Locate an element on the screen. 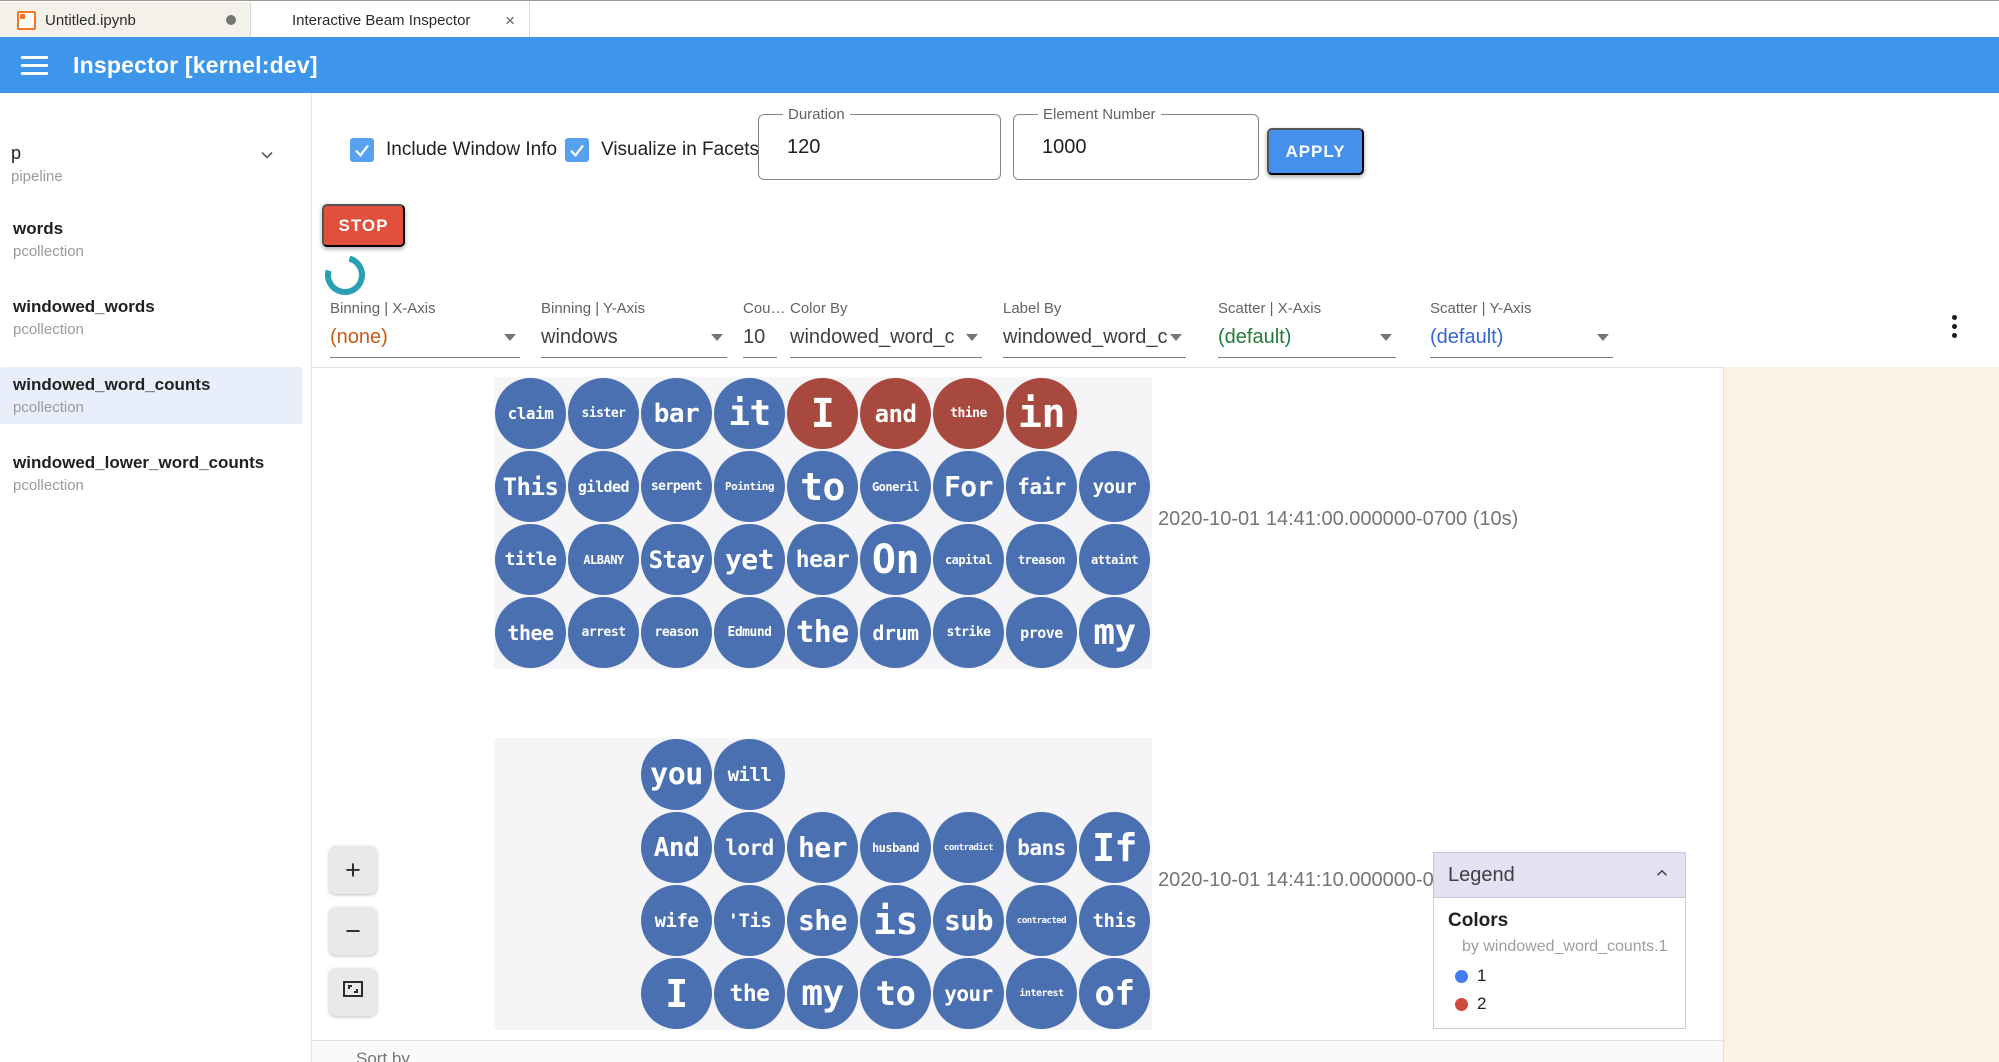 The width and height of the screenshot is (1999, 1062). checkbox-visualize-in-facets: Visualize in Facets is located at coordinates (662, 150).